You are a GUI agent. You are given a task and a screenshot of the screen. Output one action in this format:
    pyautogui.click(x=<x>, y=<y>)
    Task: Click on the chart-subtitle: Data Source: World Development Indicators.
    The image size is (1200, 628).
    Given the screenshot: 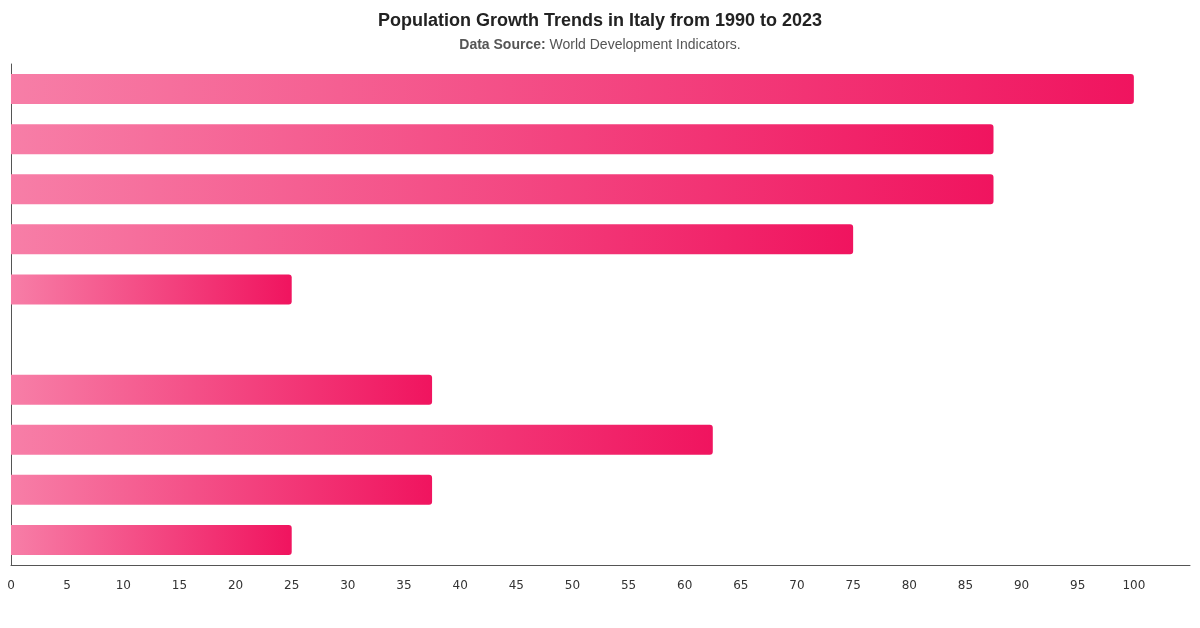 What is the action you would take?
    pyautogui.click(x=600, y=44)
    